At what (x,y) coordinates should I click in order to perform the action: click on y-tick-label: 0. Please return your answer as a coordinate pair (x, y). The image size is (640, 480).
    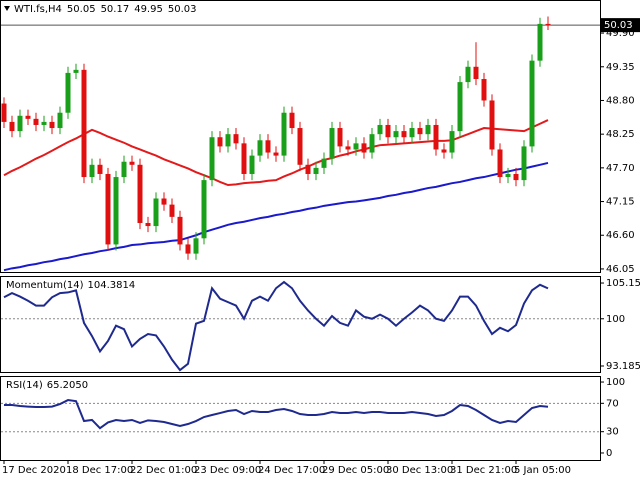
    Looking at the image, I should click on (609, 453).